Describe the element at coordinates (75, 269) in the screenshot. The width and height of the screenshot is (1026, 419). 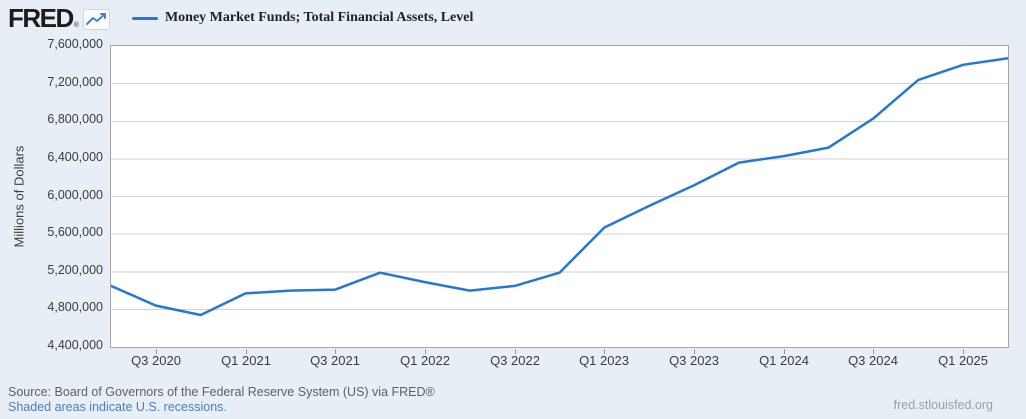
I see `y-tick-label: 5,200,000` at that location.